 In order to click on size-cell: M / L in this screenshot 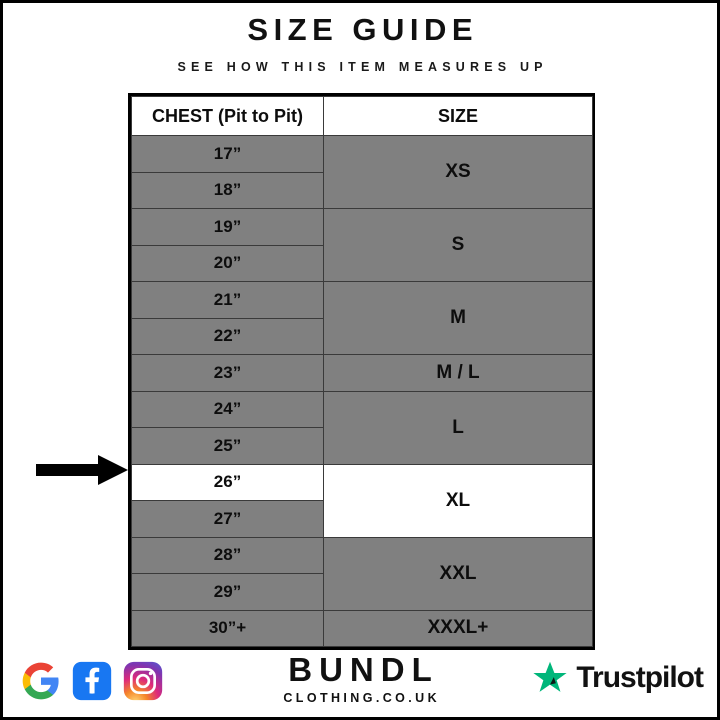, I will do `click(458, 373)`.